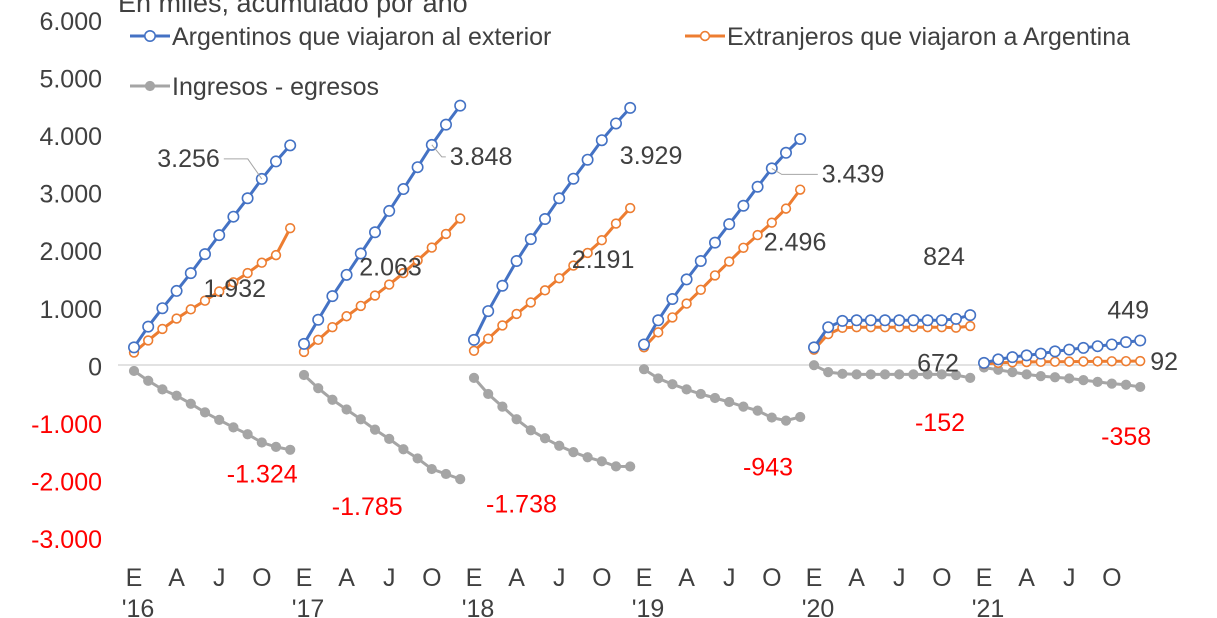 The height and width of the screenshot is (618, 1217). I want to click on x-year-label: '20, so click(818, 606).